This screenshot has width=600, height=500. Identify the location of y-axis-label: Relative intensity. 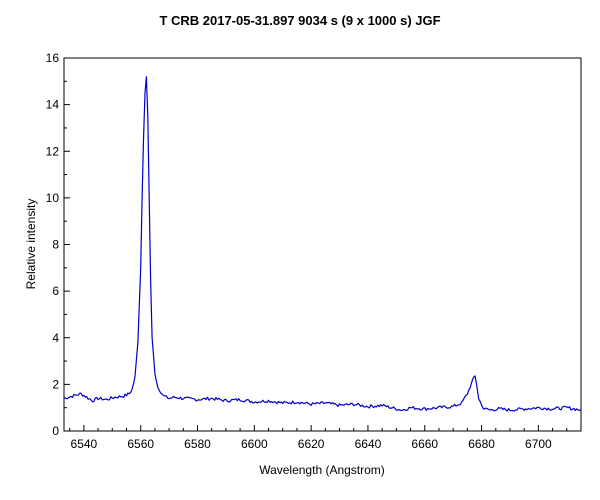
(31, 244).